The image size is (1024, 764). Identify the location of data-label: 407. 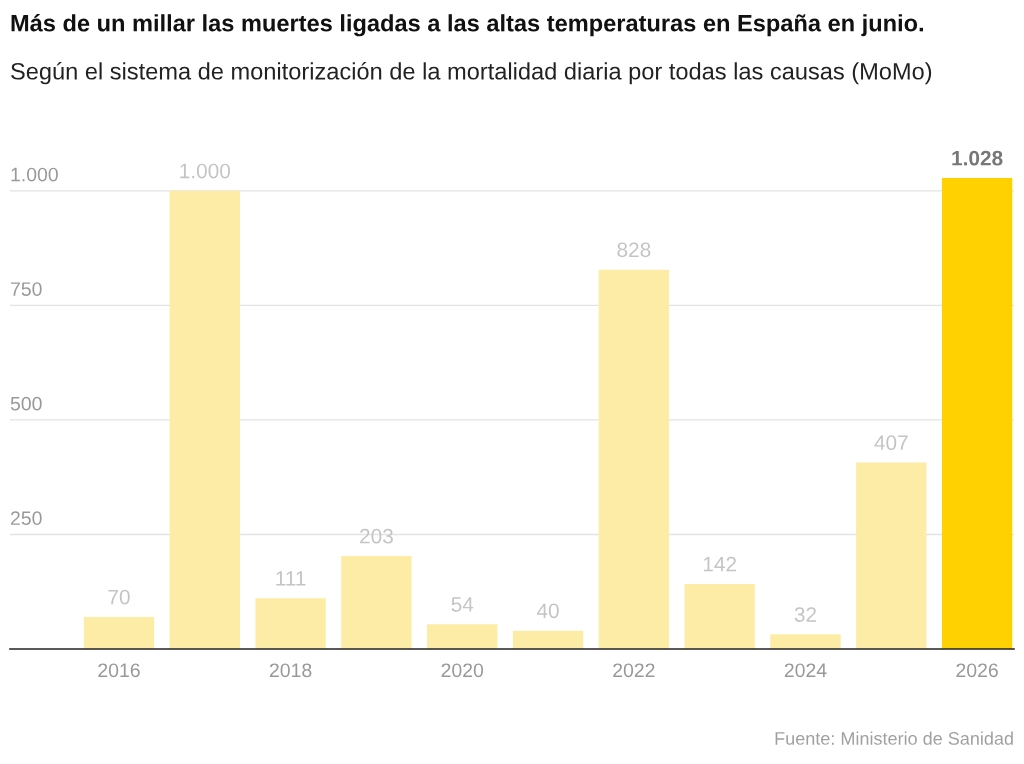
(891, 443).